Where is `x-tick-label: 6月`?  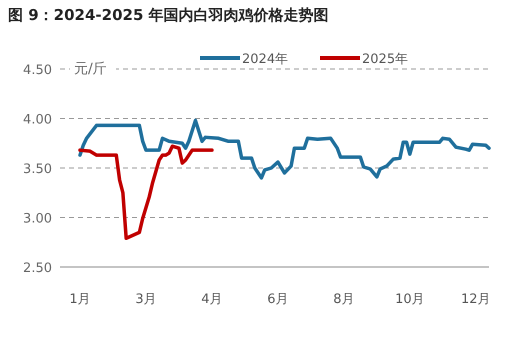
x-tick-label: 6月 is located at coordinates (278, 299).